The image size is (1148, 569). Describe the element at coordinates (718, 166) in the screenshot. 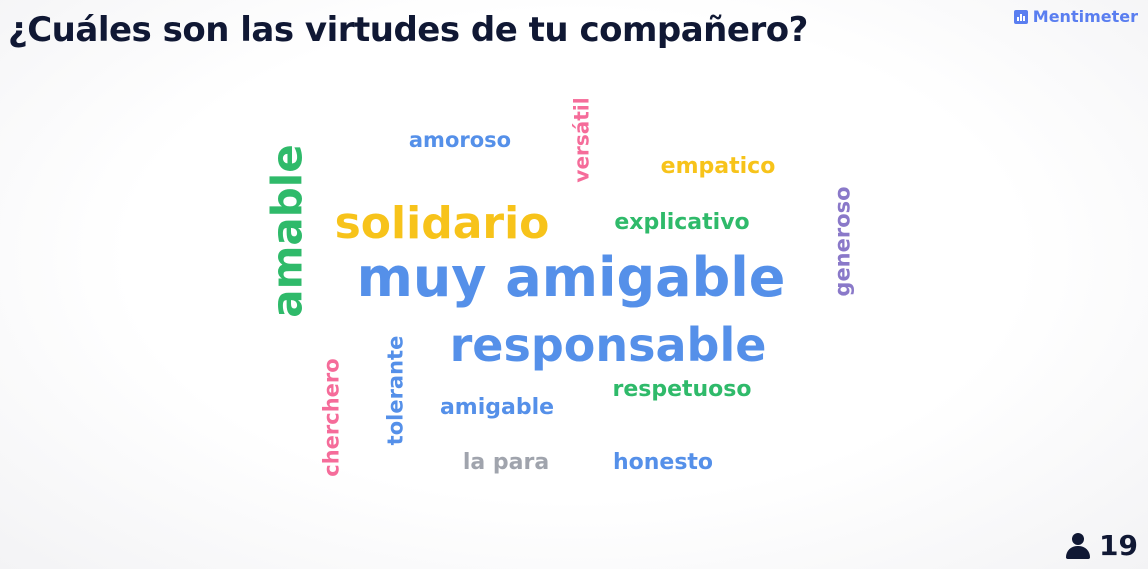

I see `word-empatico: empatico` at that location.